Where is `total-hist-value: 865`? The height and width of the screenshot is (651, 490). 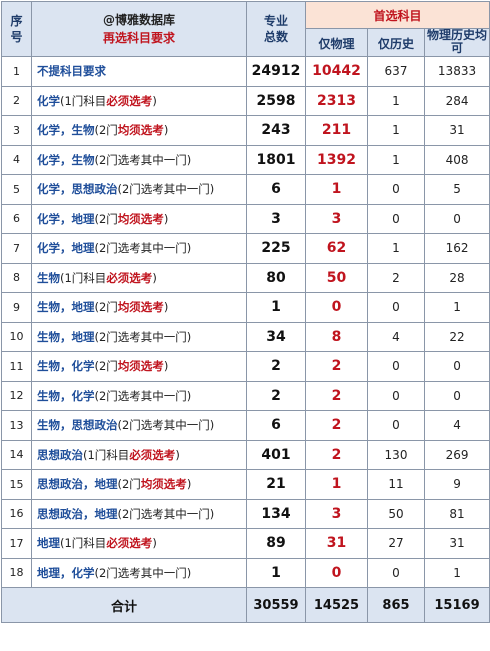 total-hist-value: 865 is located at coordinates (396, 605).